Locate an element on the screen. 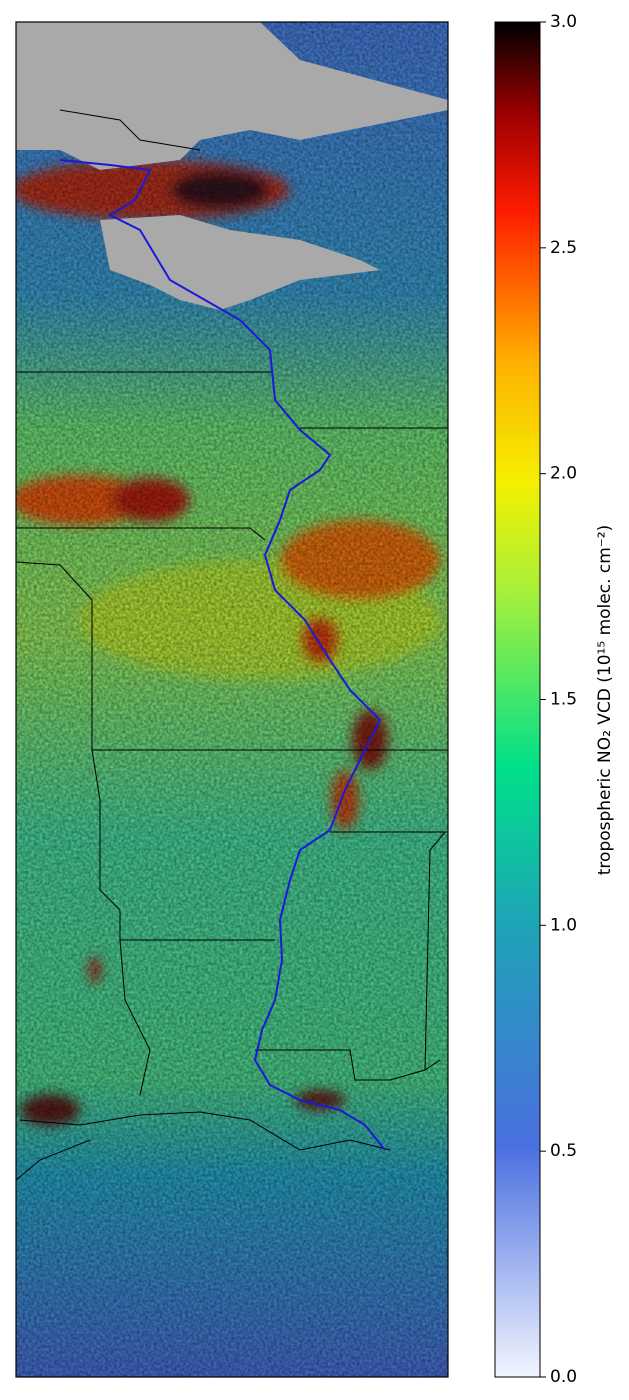 The height and width of the screenshot is (1400, 629). colorbar-ticks: 0.0 0.5 1.0 1.5 2.0 2.5 3.0 is located at coordinates (558, 699).